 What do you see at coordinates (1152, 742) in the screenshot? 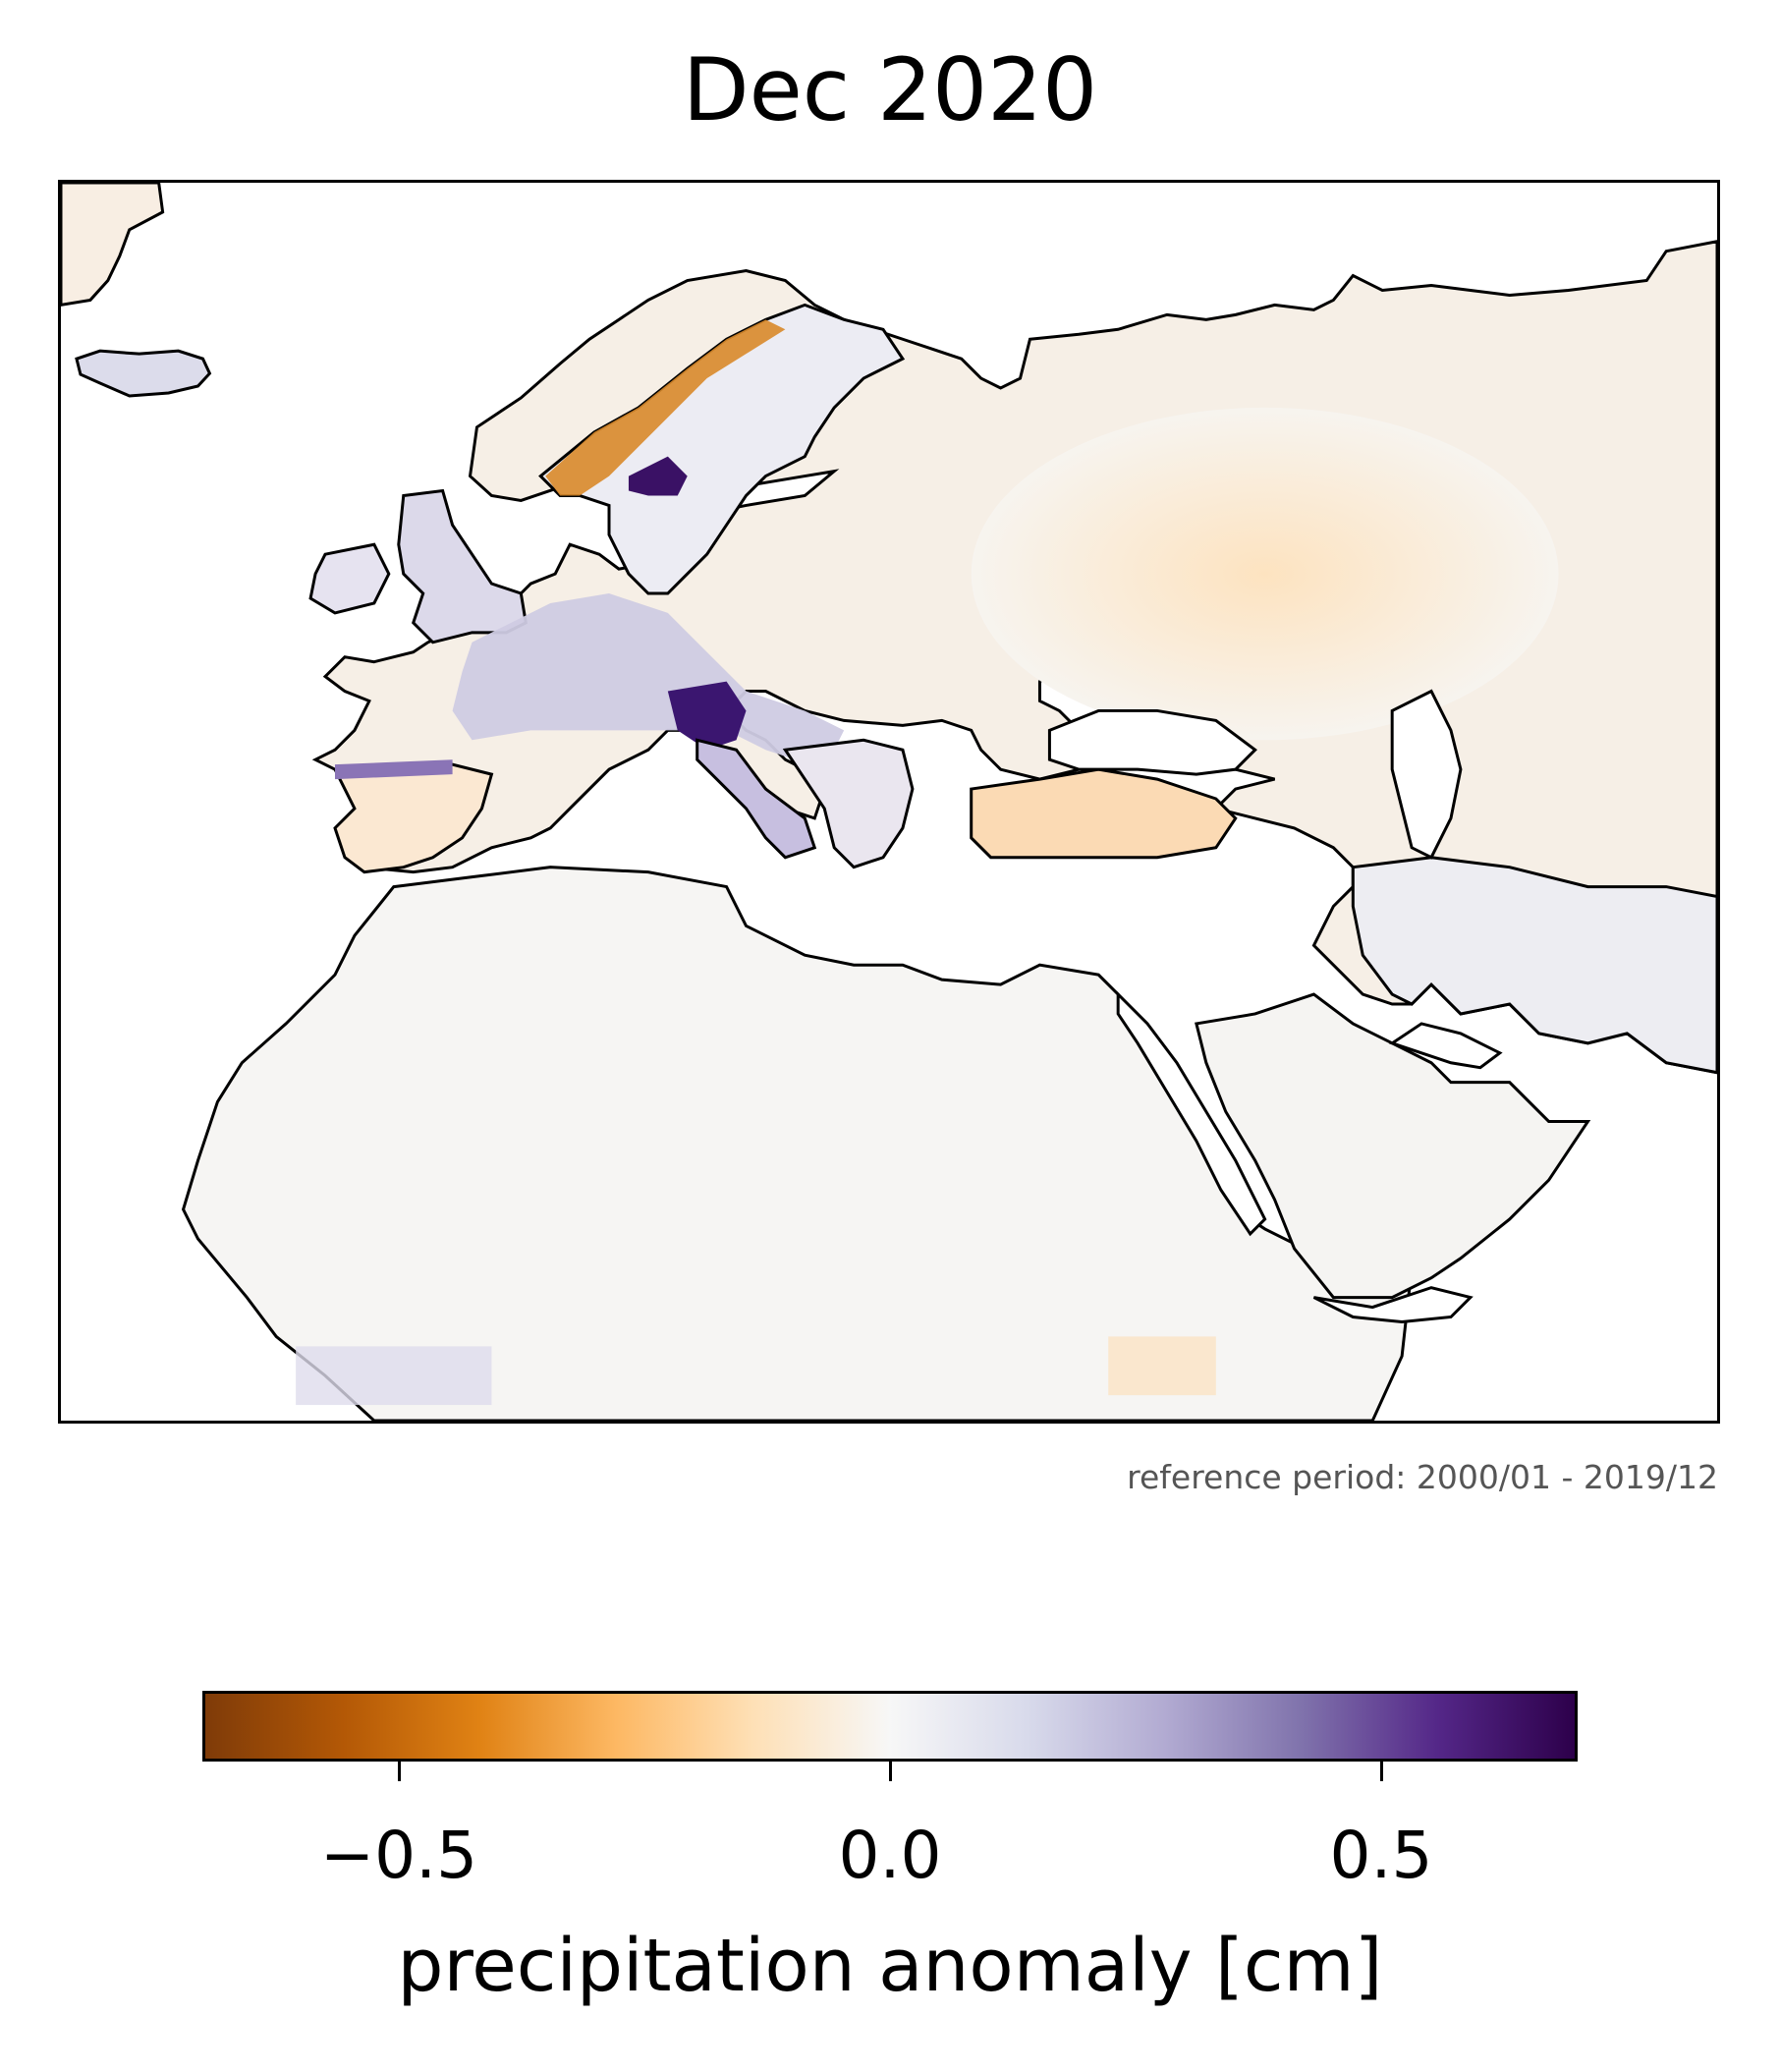
I see `water-black-sea` at bounding box center [1152, 742].